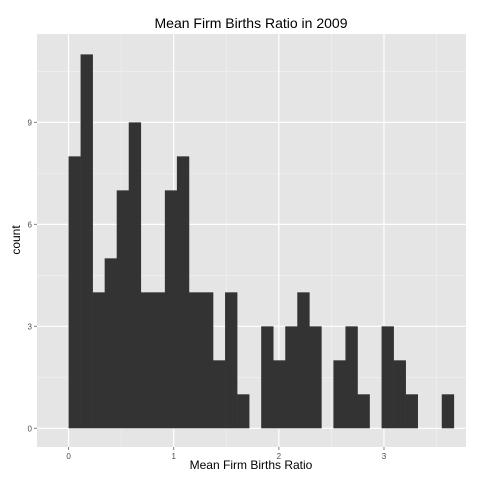 The width and height of the screenshot is (480, 480). What do you see at coordinates (68, 456) in the screenshot?
I see `x-tick-label: 0` at bounding box center [68, 456].